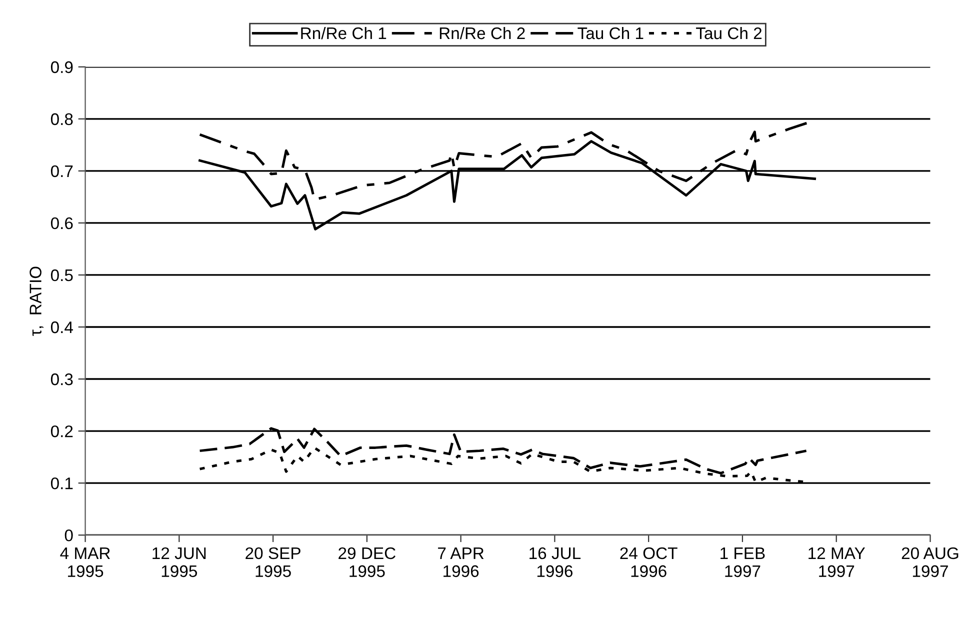 The image size is (969, 631). I want to click on x-tick-label: 20 SEP 1995, so click(273, 562).